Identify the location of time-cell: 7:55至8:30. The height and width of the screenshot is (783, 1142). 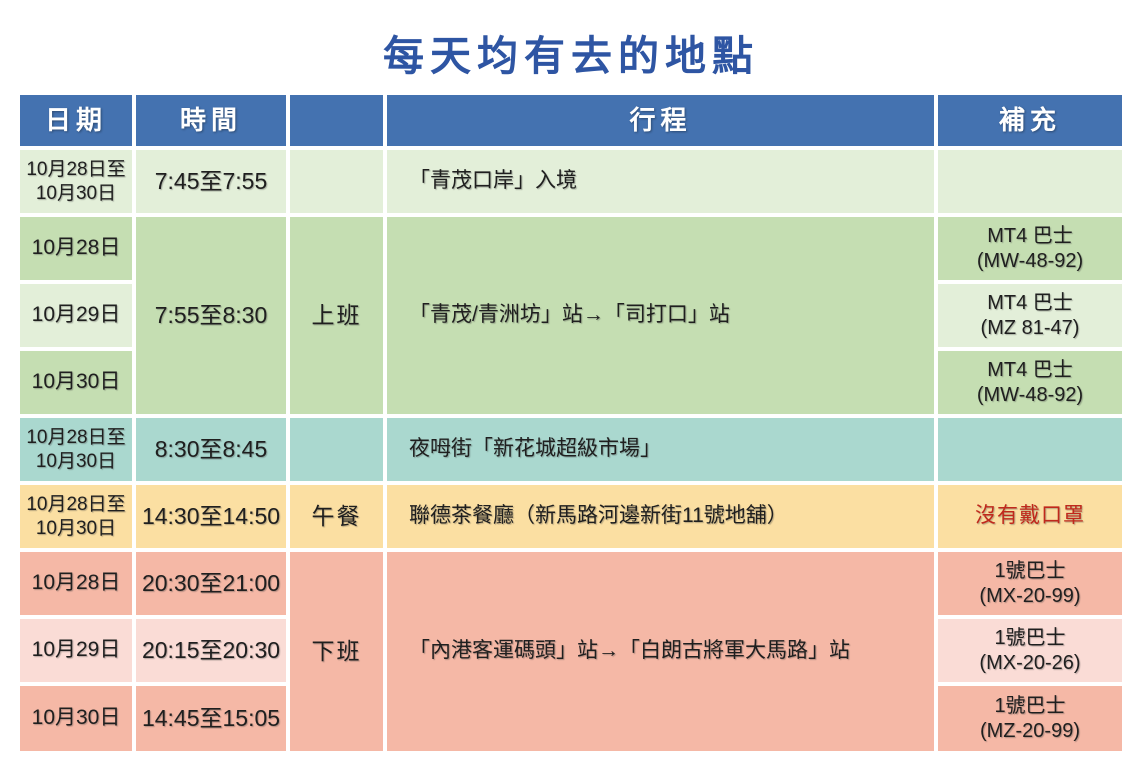
(211, 315).